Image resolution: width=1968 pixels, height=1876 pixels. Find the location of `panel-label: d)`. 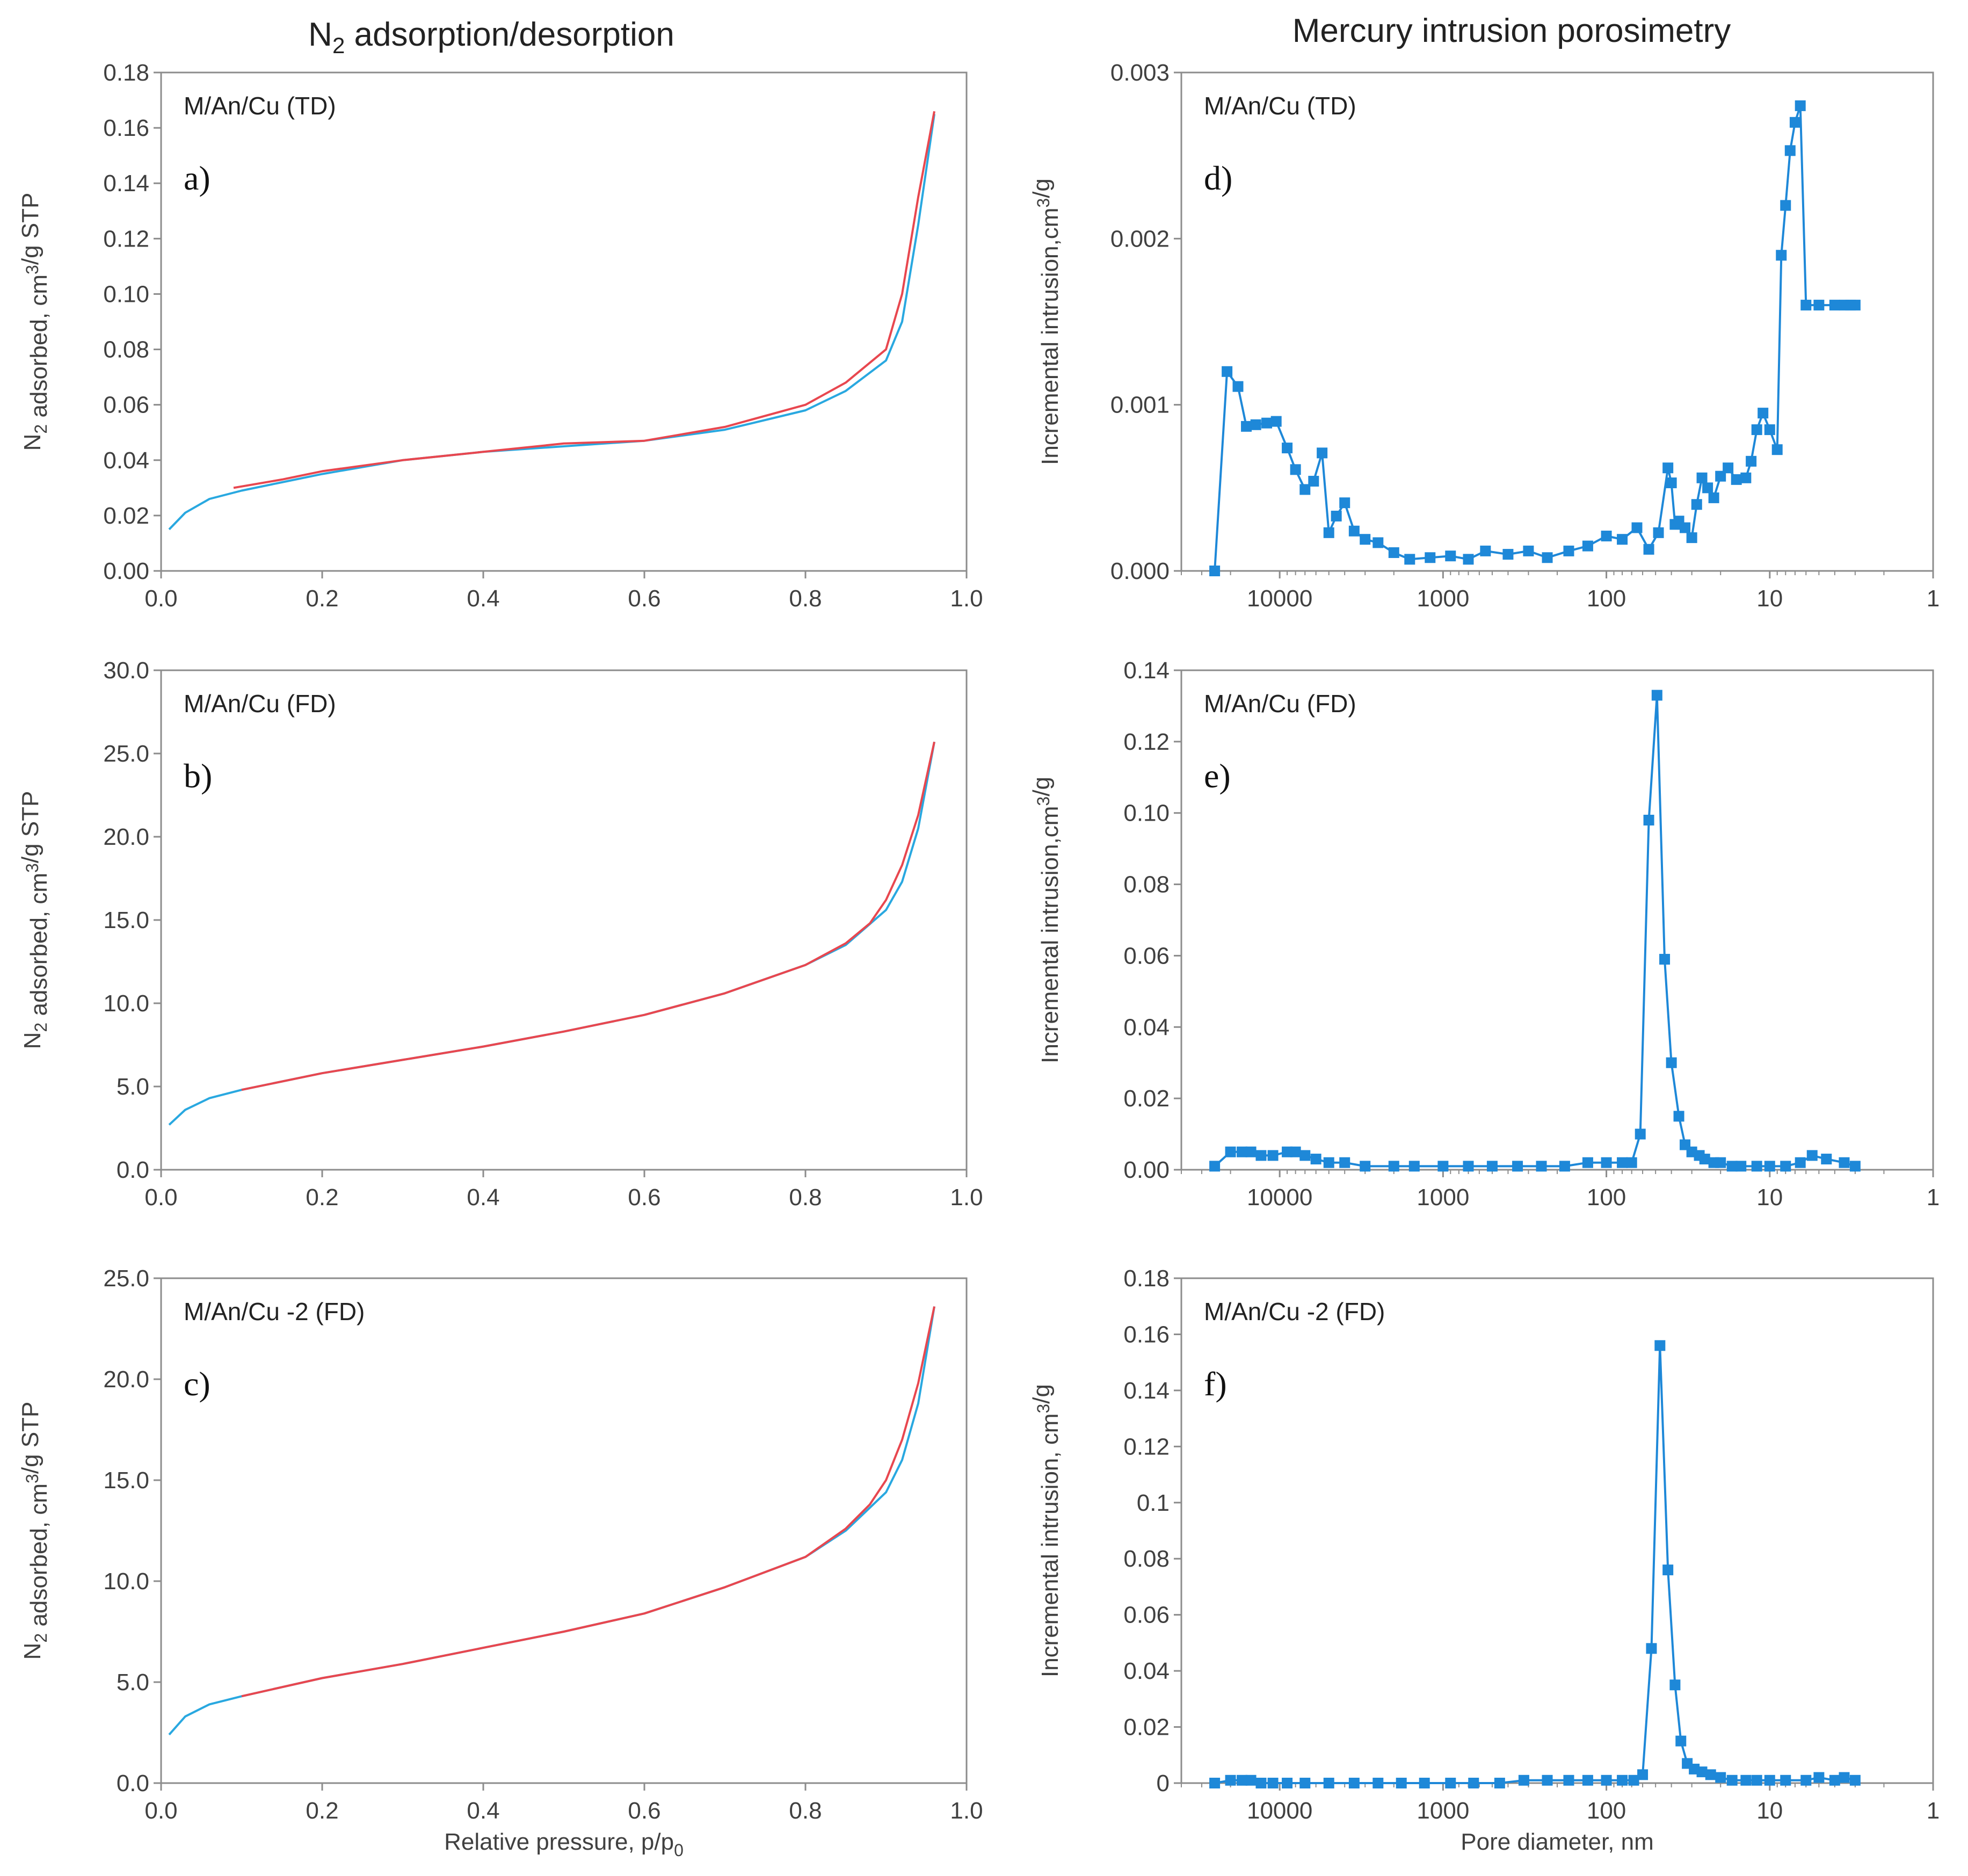

panel-label: d) is located at coordinates (1218, 178).